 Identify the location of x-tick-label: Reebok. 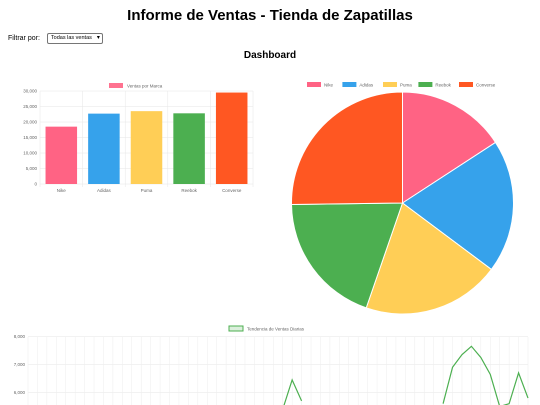
(189, 190).